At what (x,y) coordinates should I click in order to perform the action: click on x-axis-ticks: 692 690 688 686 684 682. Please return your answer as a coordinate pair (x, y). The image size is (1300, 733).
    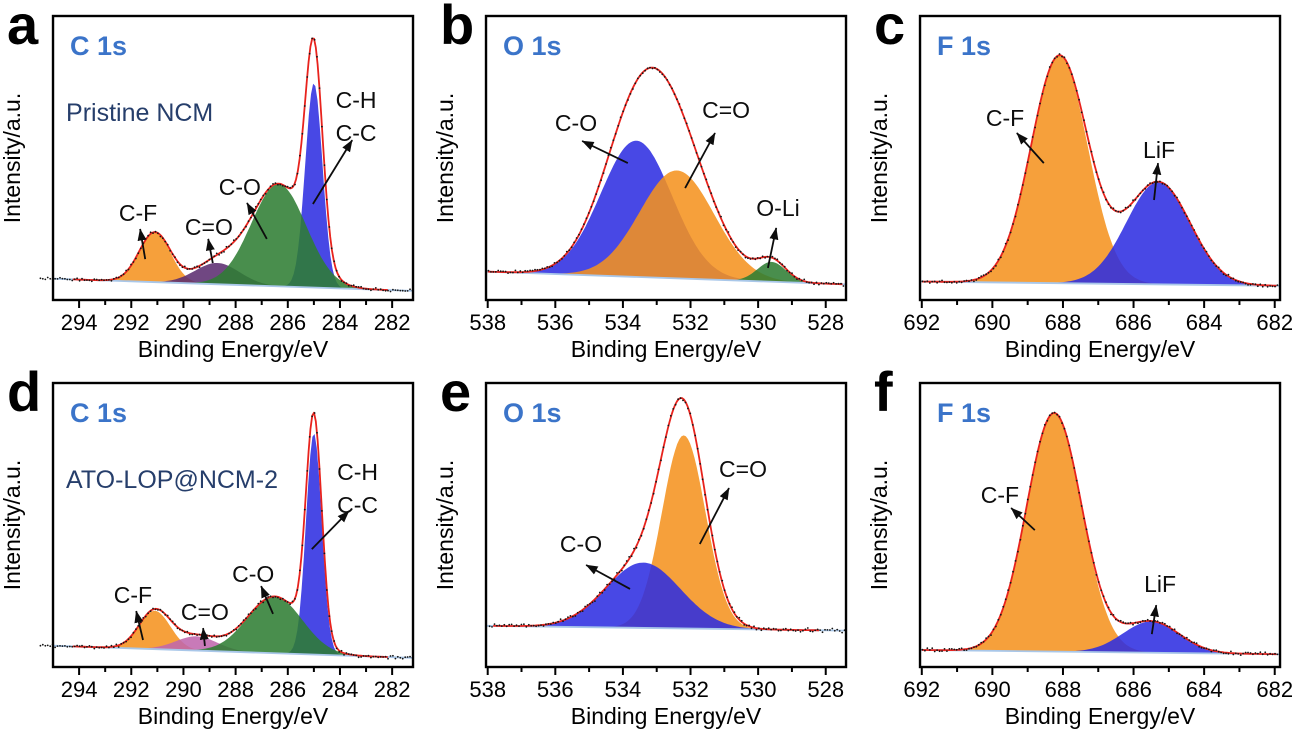
    Looking at the image, I should click on (1098, 317).